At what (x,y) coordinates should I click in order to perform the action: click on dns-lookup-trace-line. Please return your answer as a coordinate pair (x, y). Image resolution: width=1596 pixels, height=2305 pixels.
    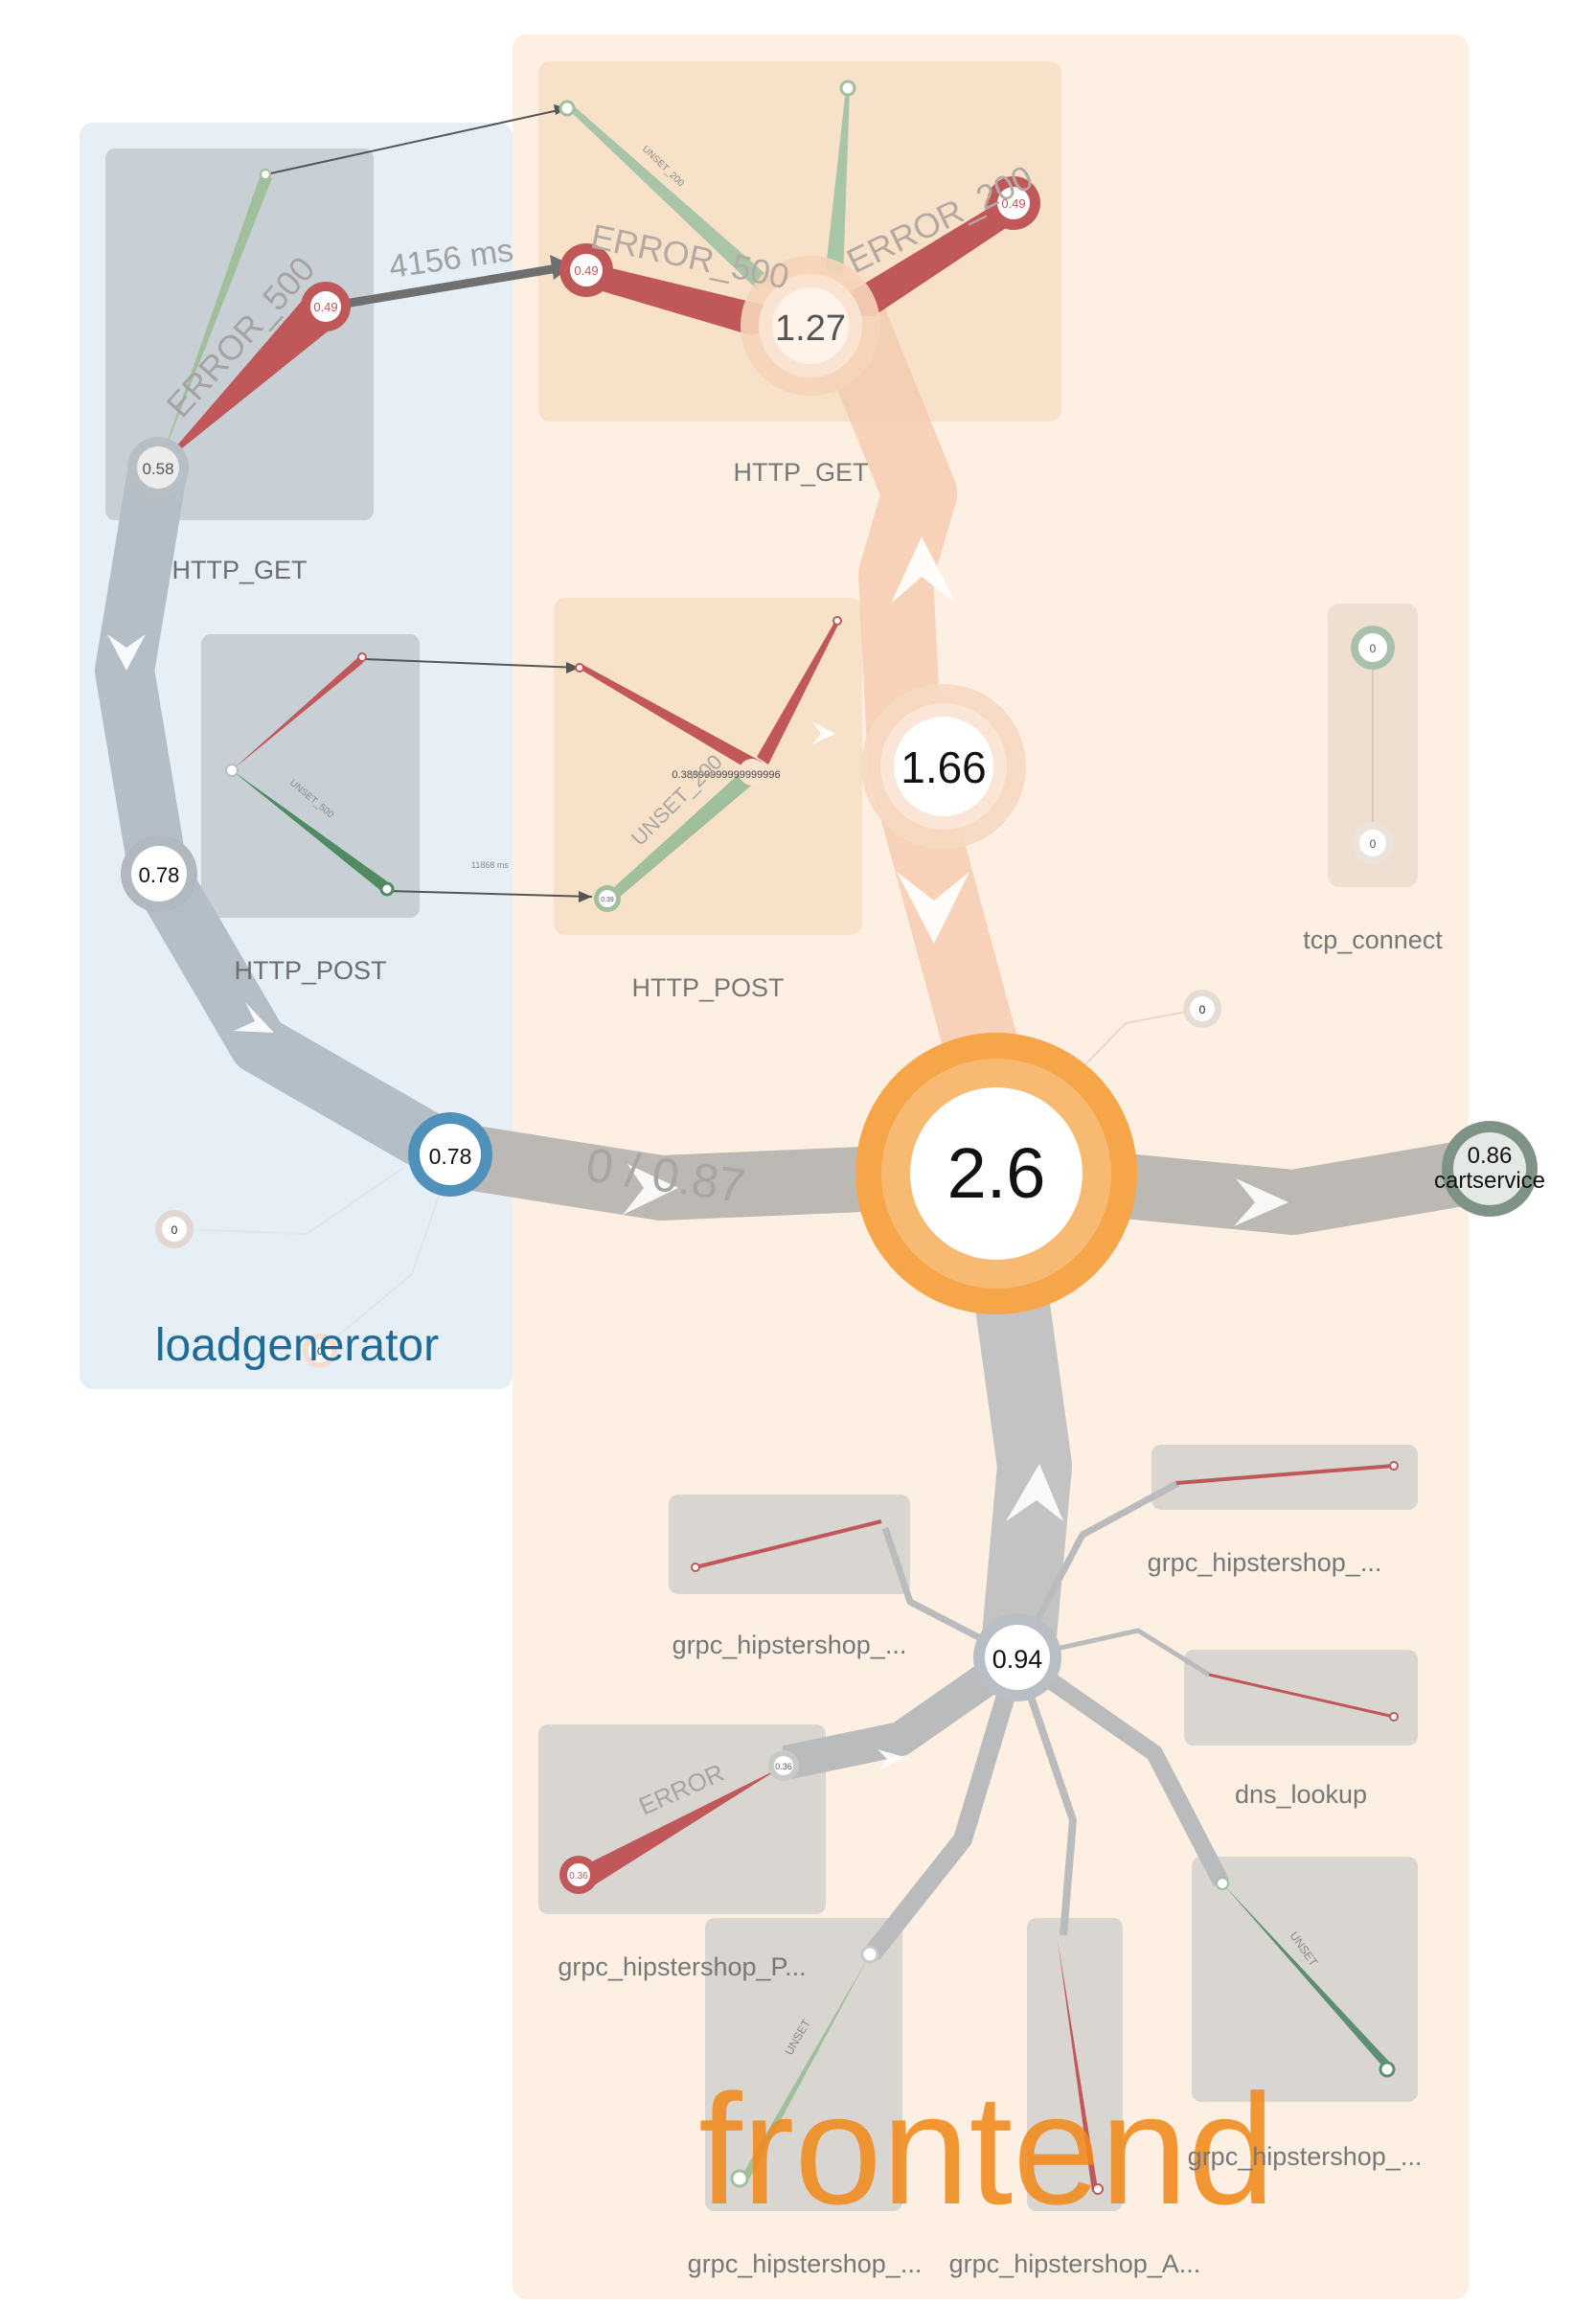
    Looking at the image, I should click on (1301, 1696).